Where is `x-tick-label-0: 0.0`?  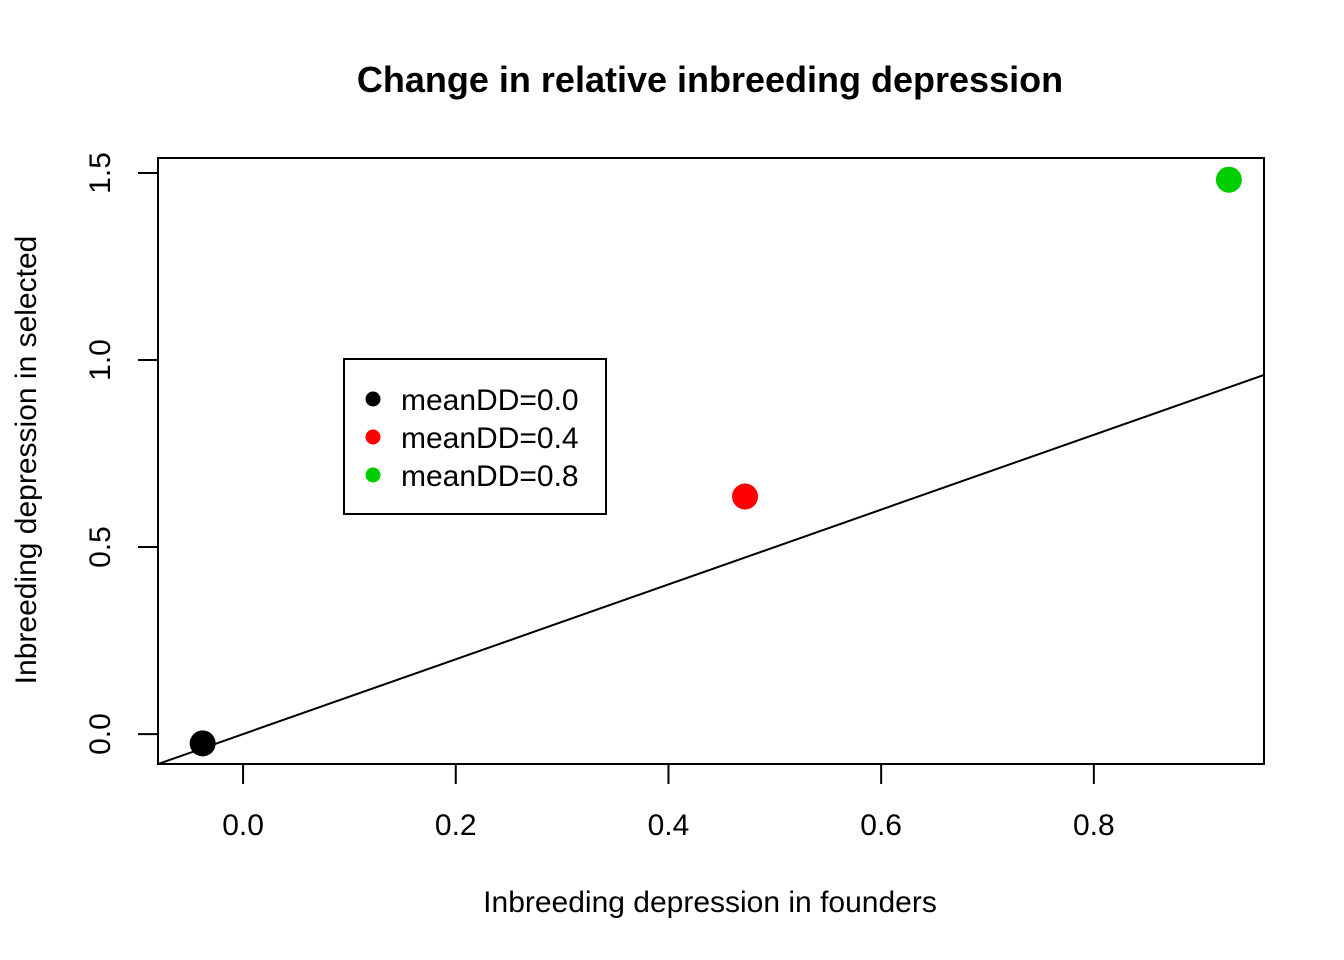
x-tick-label-0: 0.0 is located at coordinates (243, 825).